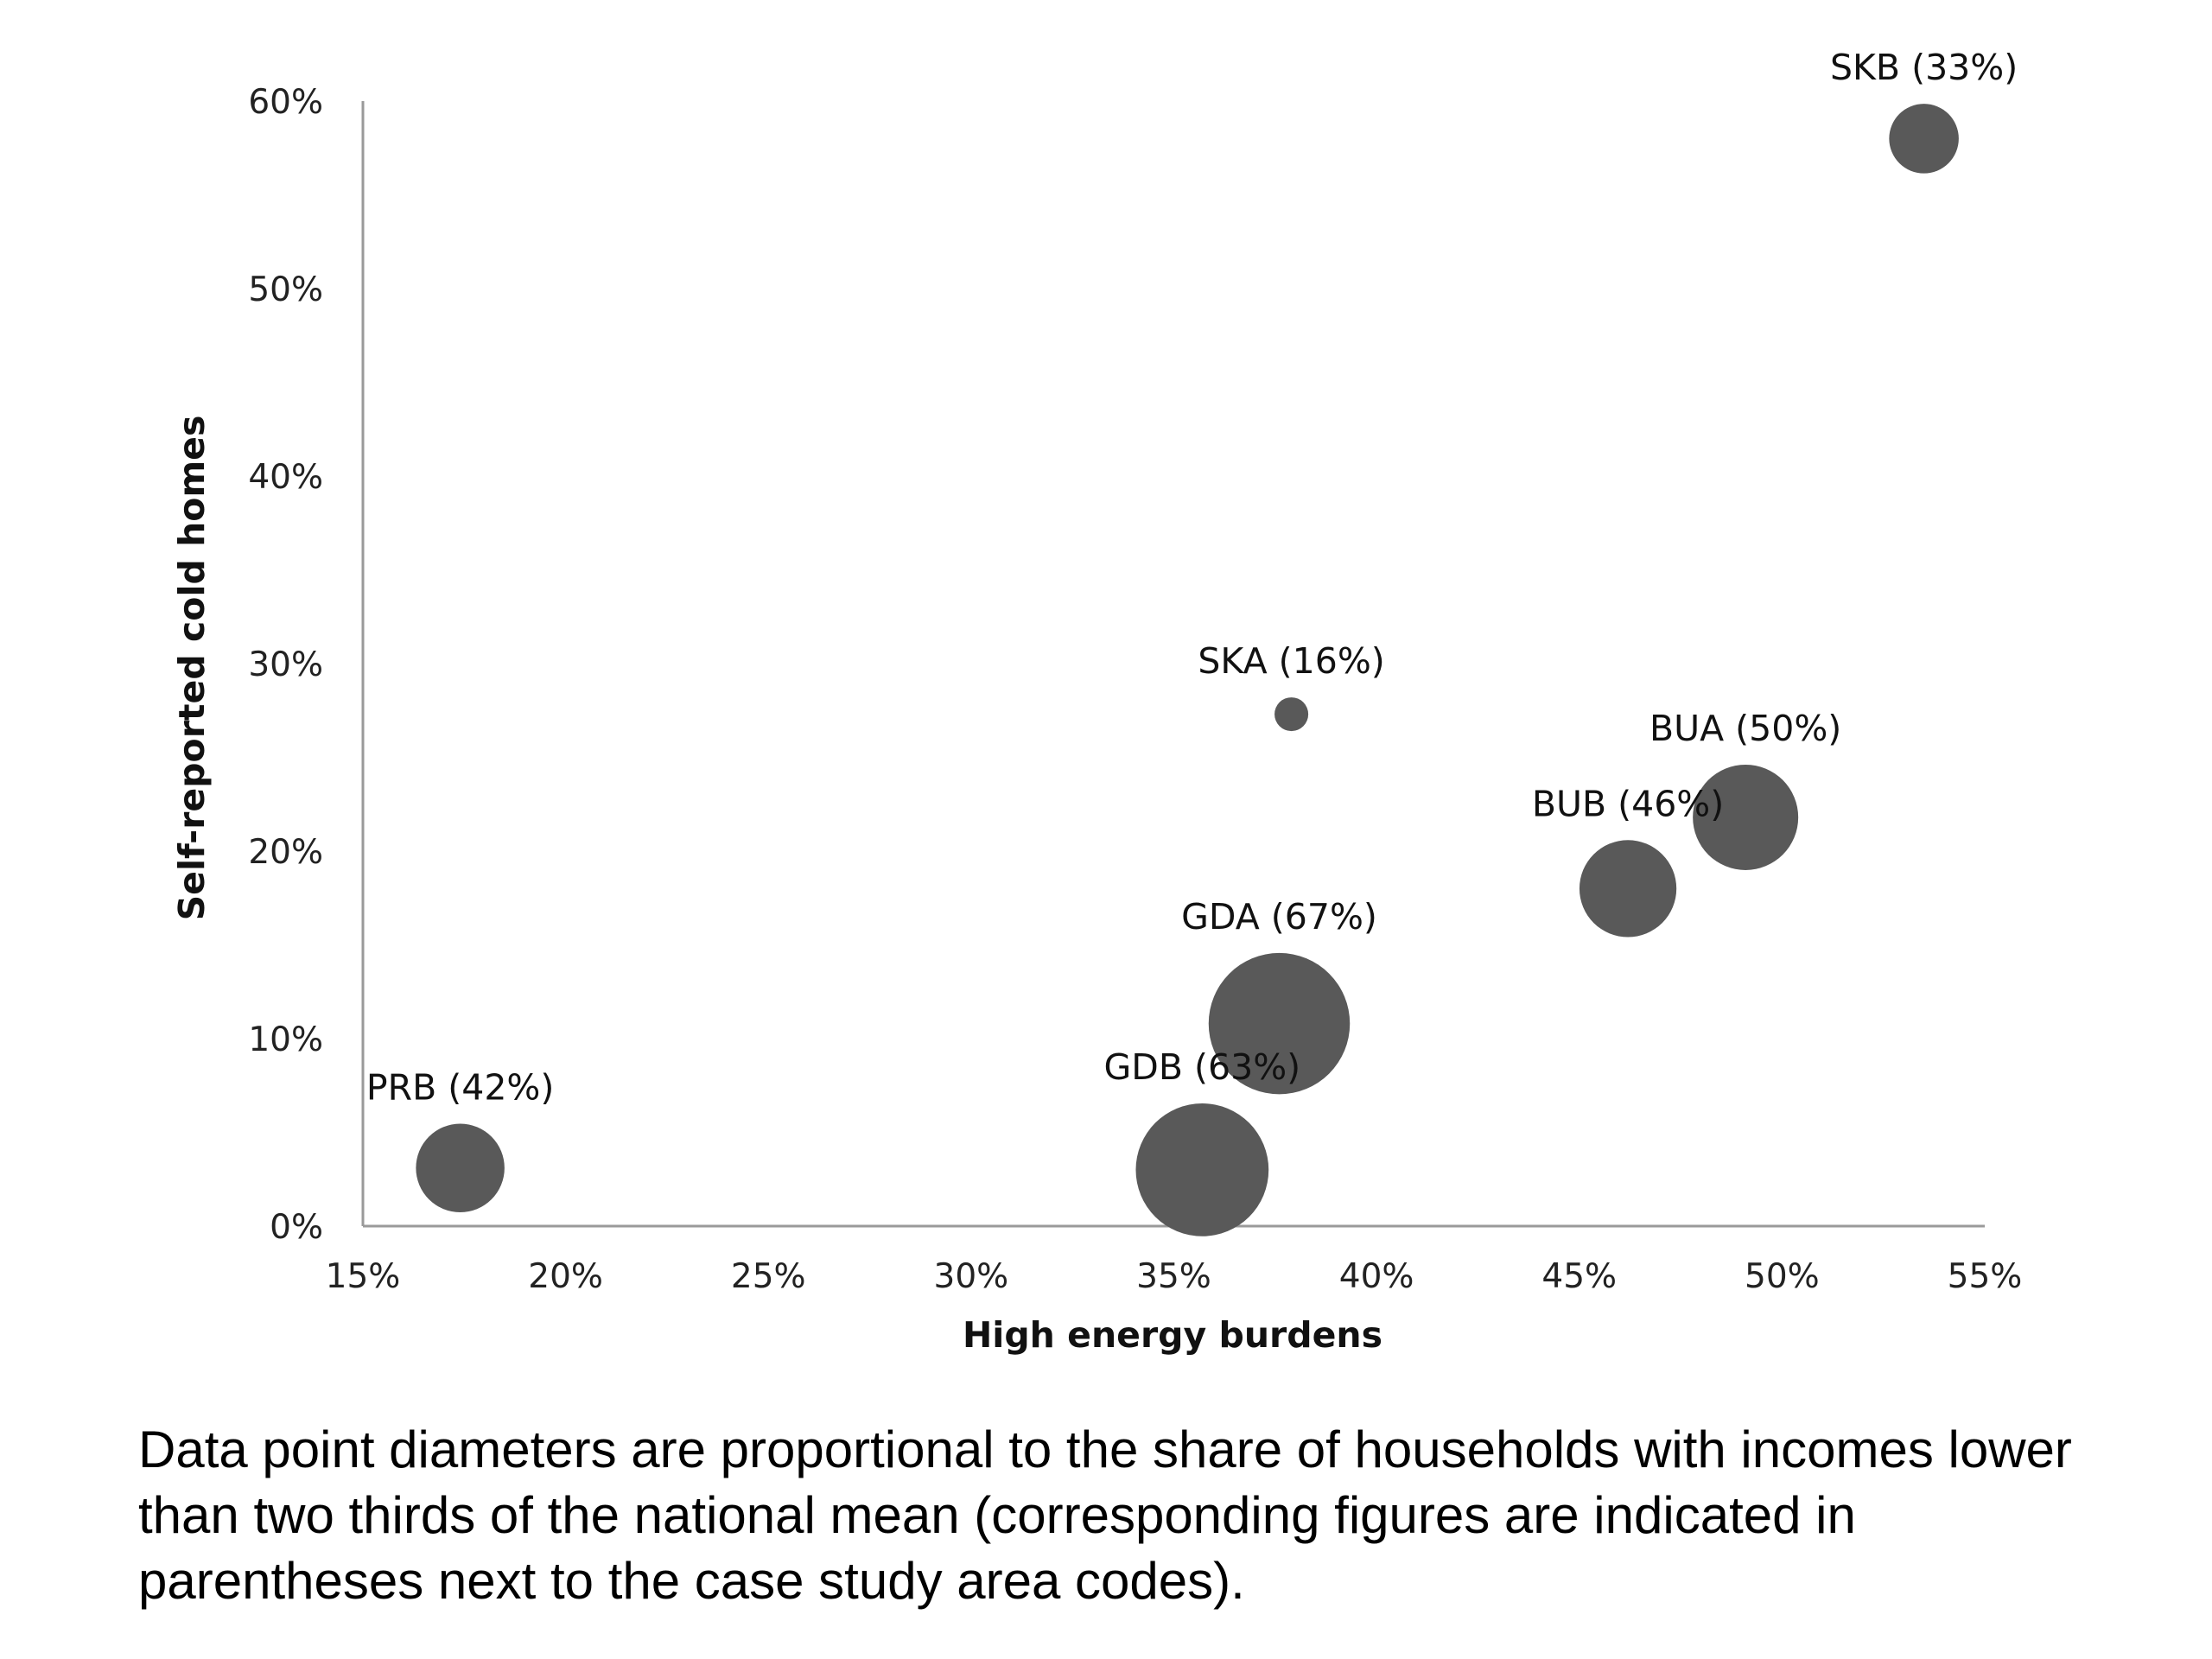 The width and height of the screenshot is (2212, 1659). What do you see at coordinates (1924, 139) in the screenshot?
I see `data-point-skb` at bounding box center [1924, 139].